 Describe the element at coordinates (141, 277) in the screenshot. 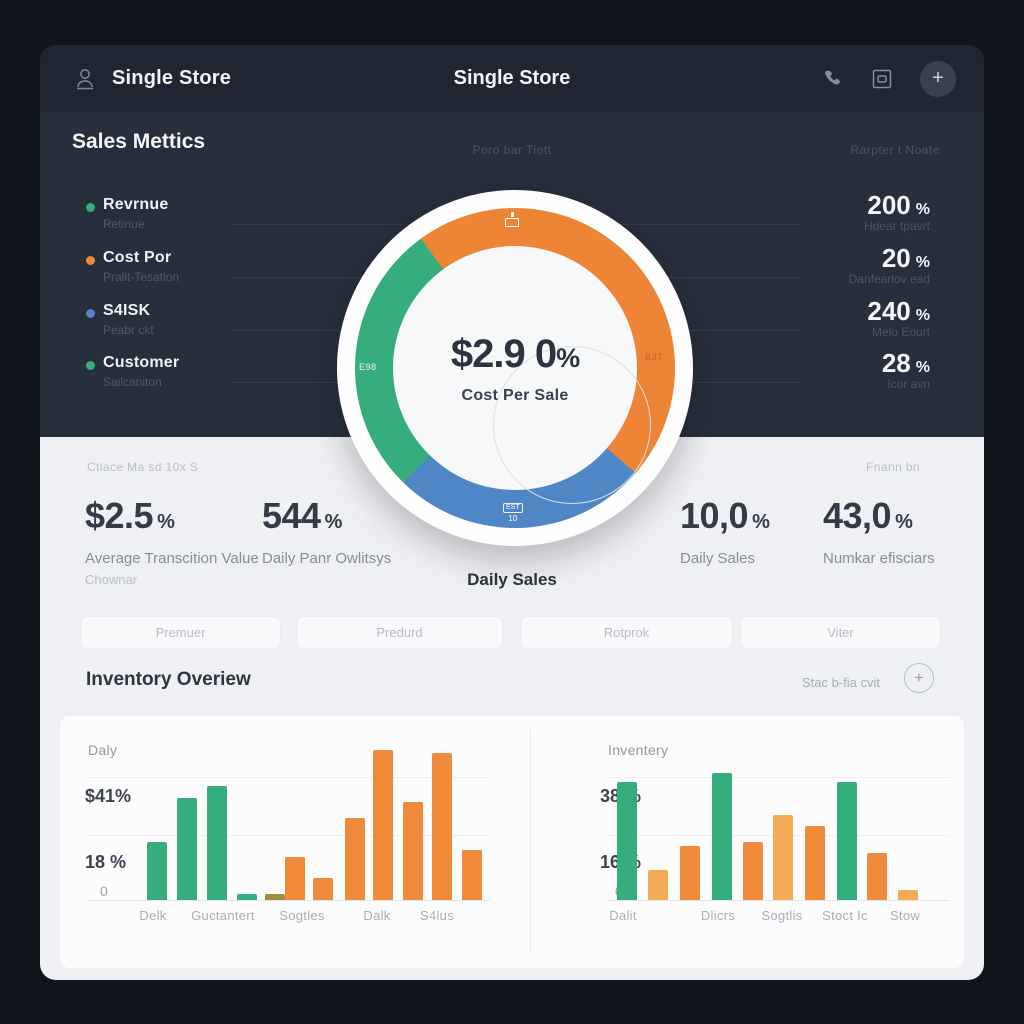

I see `metric-sublabel: Pralit-Tesation` at that location.